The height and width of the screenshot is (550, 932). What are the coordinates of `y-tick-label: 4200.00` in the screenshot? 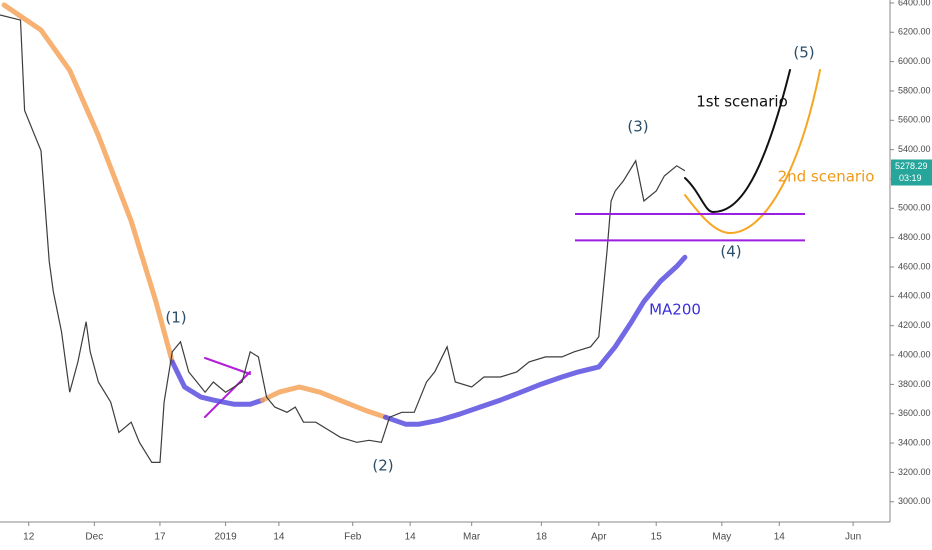 It's located at (914, 325).